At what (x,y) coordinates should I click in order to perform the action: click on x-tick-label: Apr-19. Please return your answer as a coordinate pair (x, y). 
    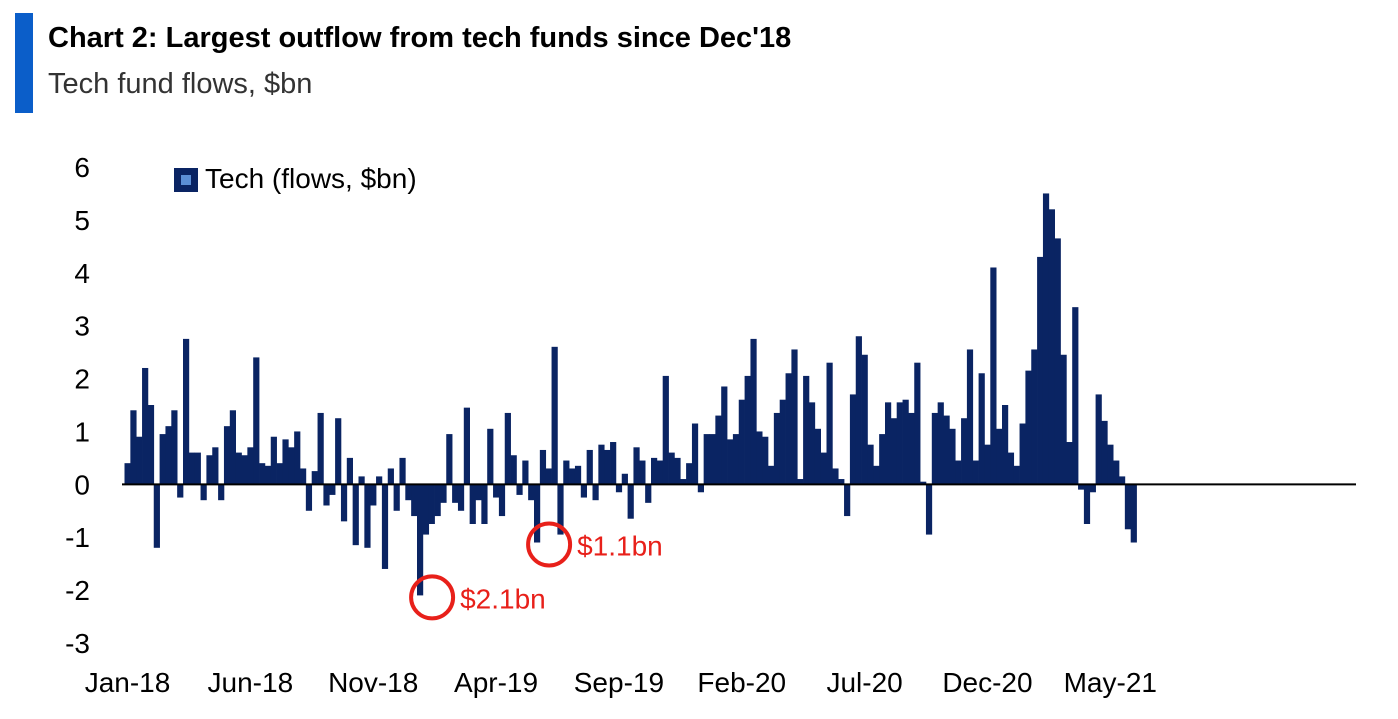
    Looking at the image, I should click on (496, 682).